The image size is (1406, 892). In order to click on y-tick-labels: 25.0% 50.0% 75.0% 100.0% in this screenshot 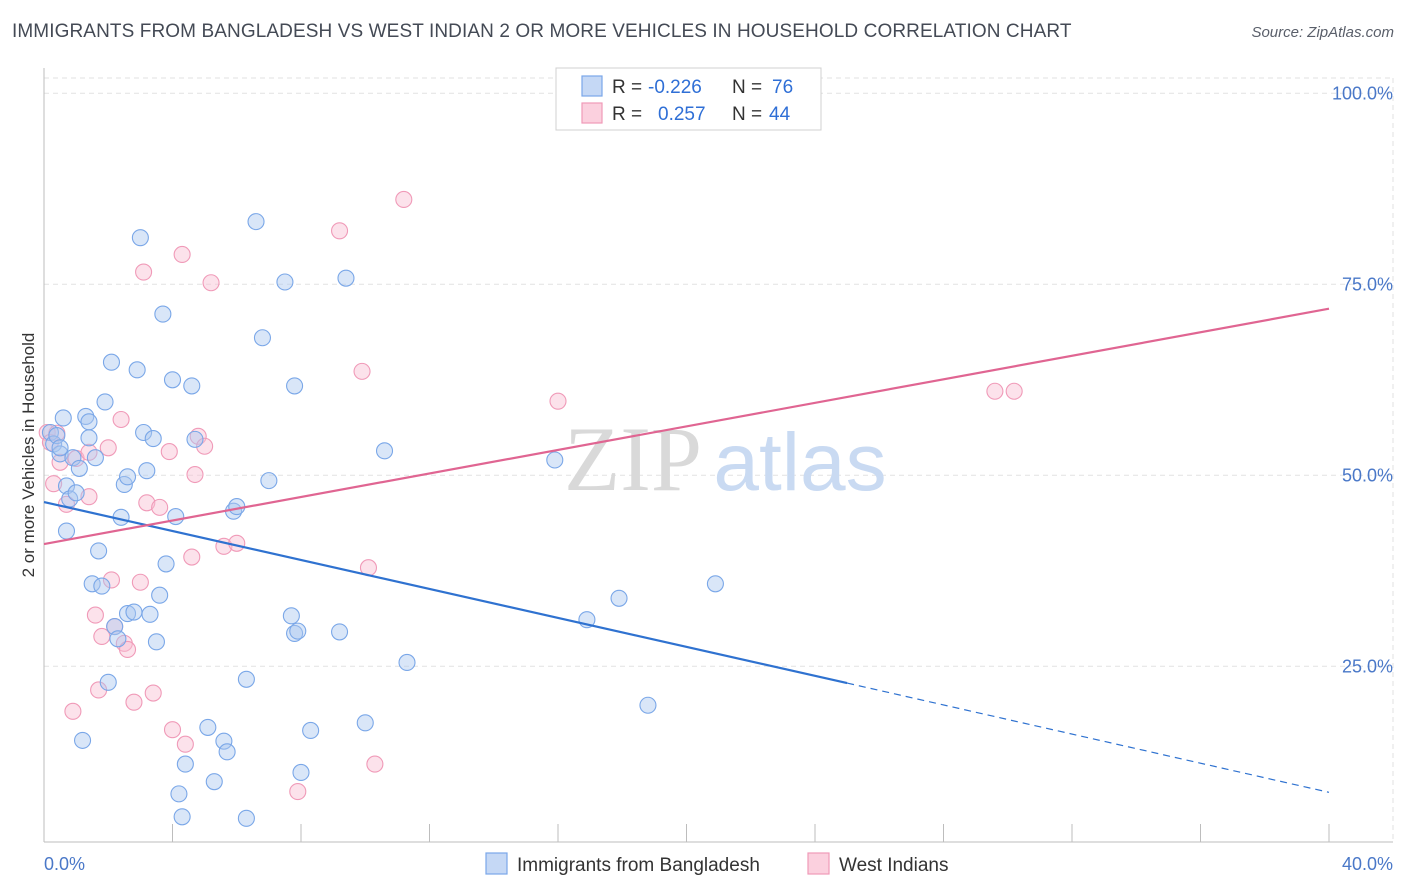, I will do `click(1362, 379)`.